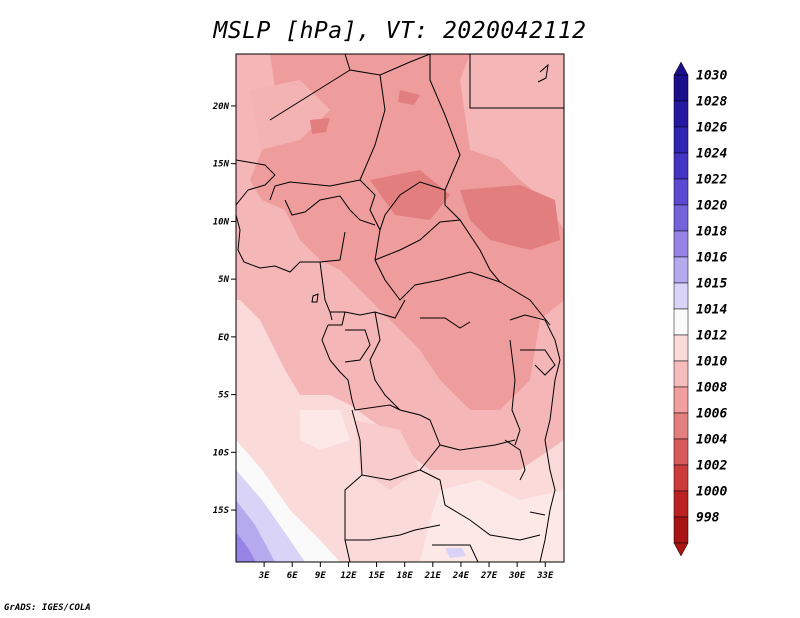 The height and width of the screenshot is (618, 800). What do you see at coordinates (221, 453) in the screenshot?
I see `lat-tick-label: 10S` at bounding box center [221, 453].